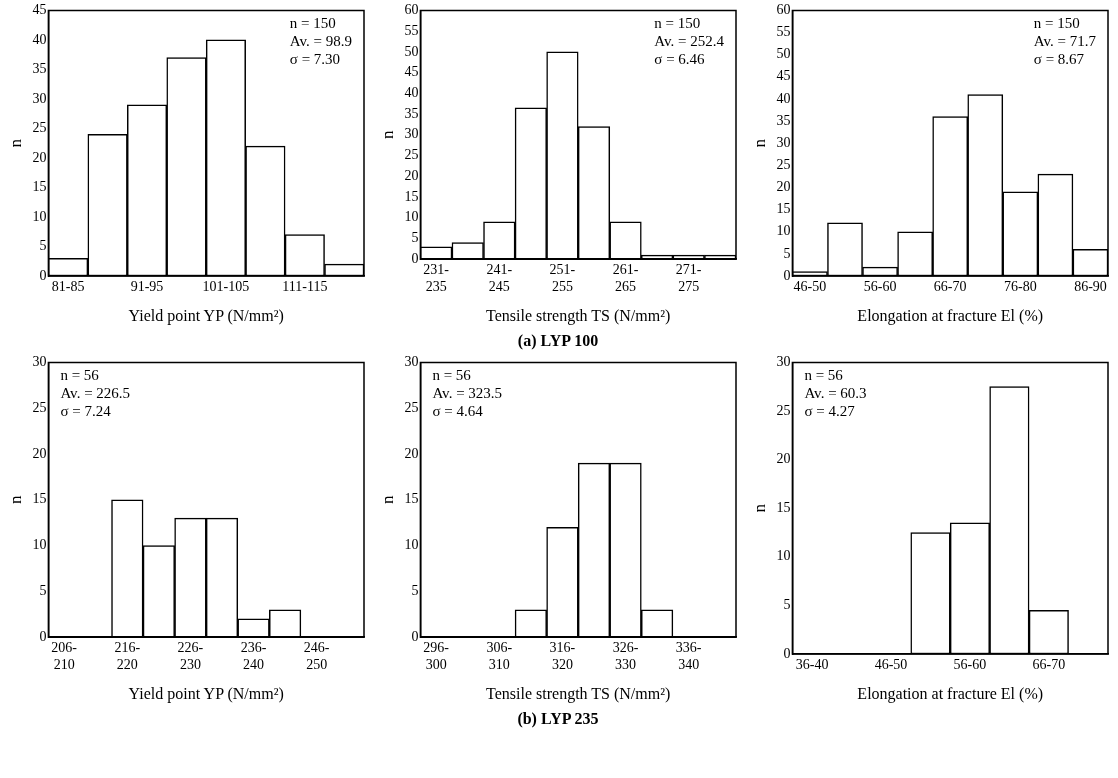  I want to click on x-tick-label: 206-210, so click(64, 656).